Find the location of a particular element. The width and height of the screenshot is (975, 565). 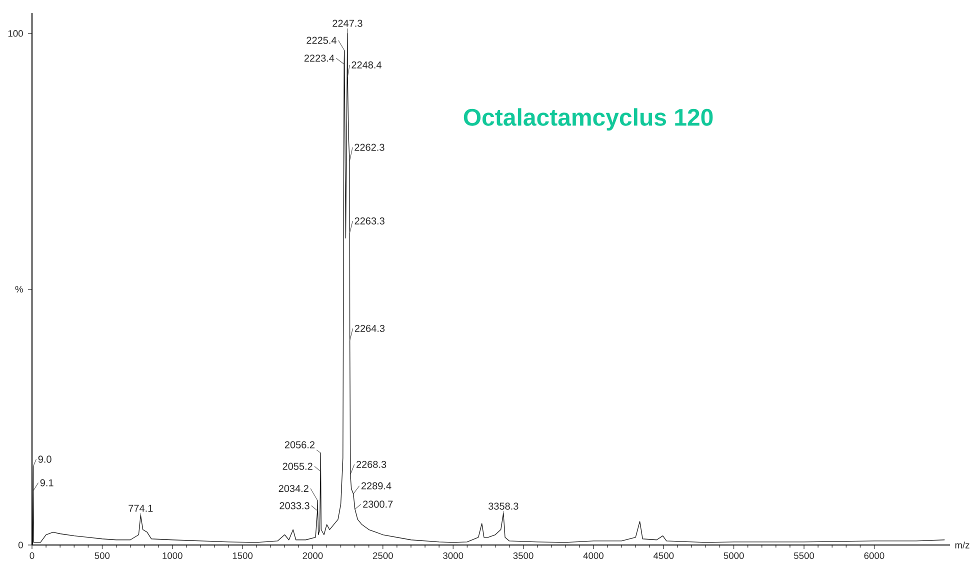

annotation: 2055.2 is located at coordinates (297, 466).